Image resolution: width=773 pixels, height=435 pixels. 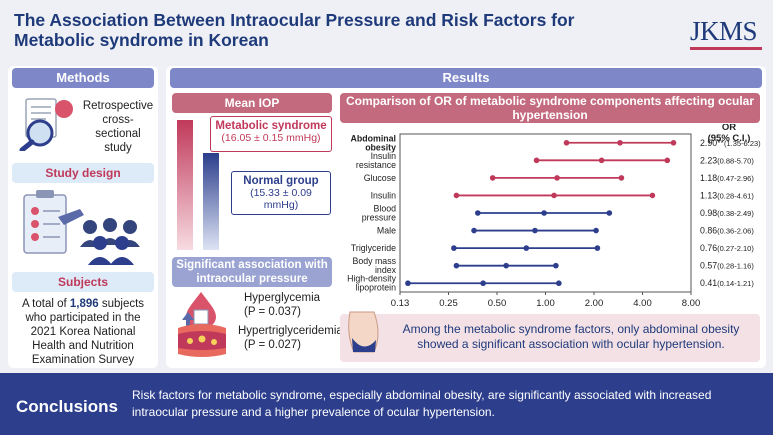 What do you see at coordinates (727, 195) in the screenshot?
I see `or-value-text: 1.13(0.28-4.61)` at bounding box center [727, 195].